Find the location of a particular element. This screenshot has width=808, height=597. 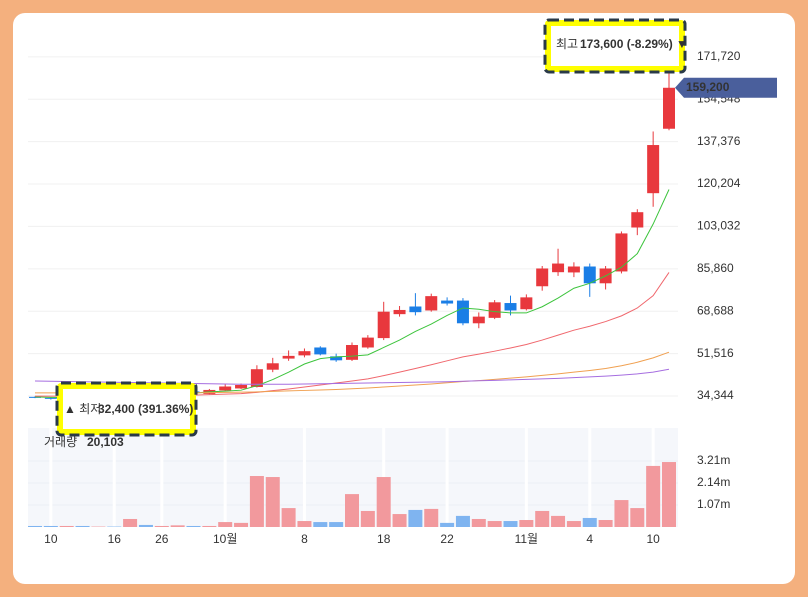

x-tick-label: 11월 is located at coordinates (527, 539).